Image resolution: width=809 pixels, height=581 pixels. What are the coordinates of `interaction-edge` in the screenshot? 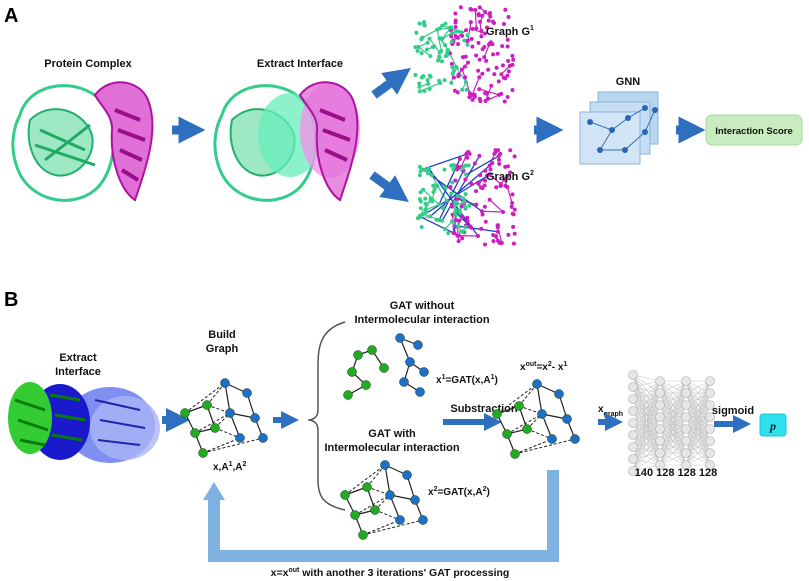 It's located at (462, 219).